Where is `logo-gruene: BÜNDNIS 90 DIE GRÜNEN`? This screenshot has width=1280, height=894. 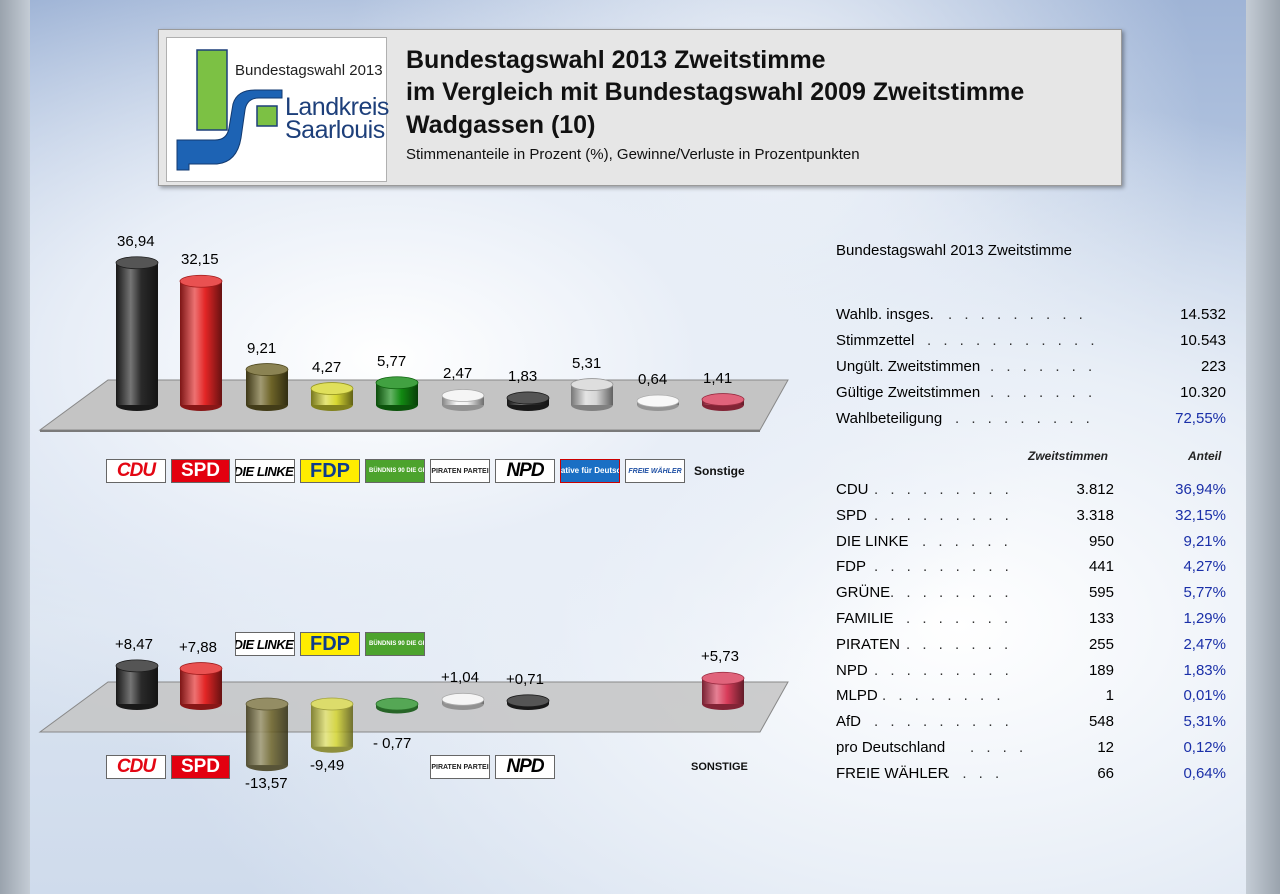
logo-gruene: BÜNDNIS 90 DIE GRÜNEN is located at coordinates (395, 471).